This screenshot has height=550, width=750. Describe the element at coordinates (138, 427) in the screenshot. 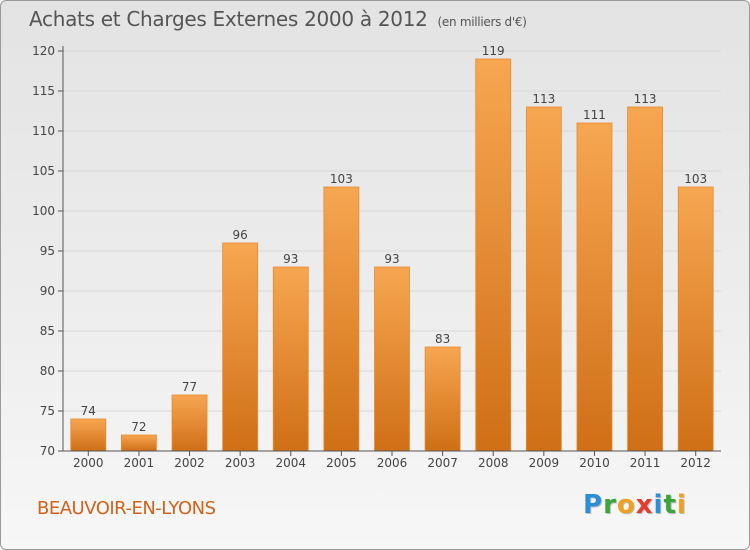

I see `data-label: 72` at that location.